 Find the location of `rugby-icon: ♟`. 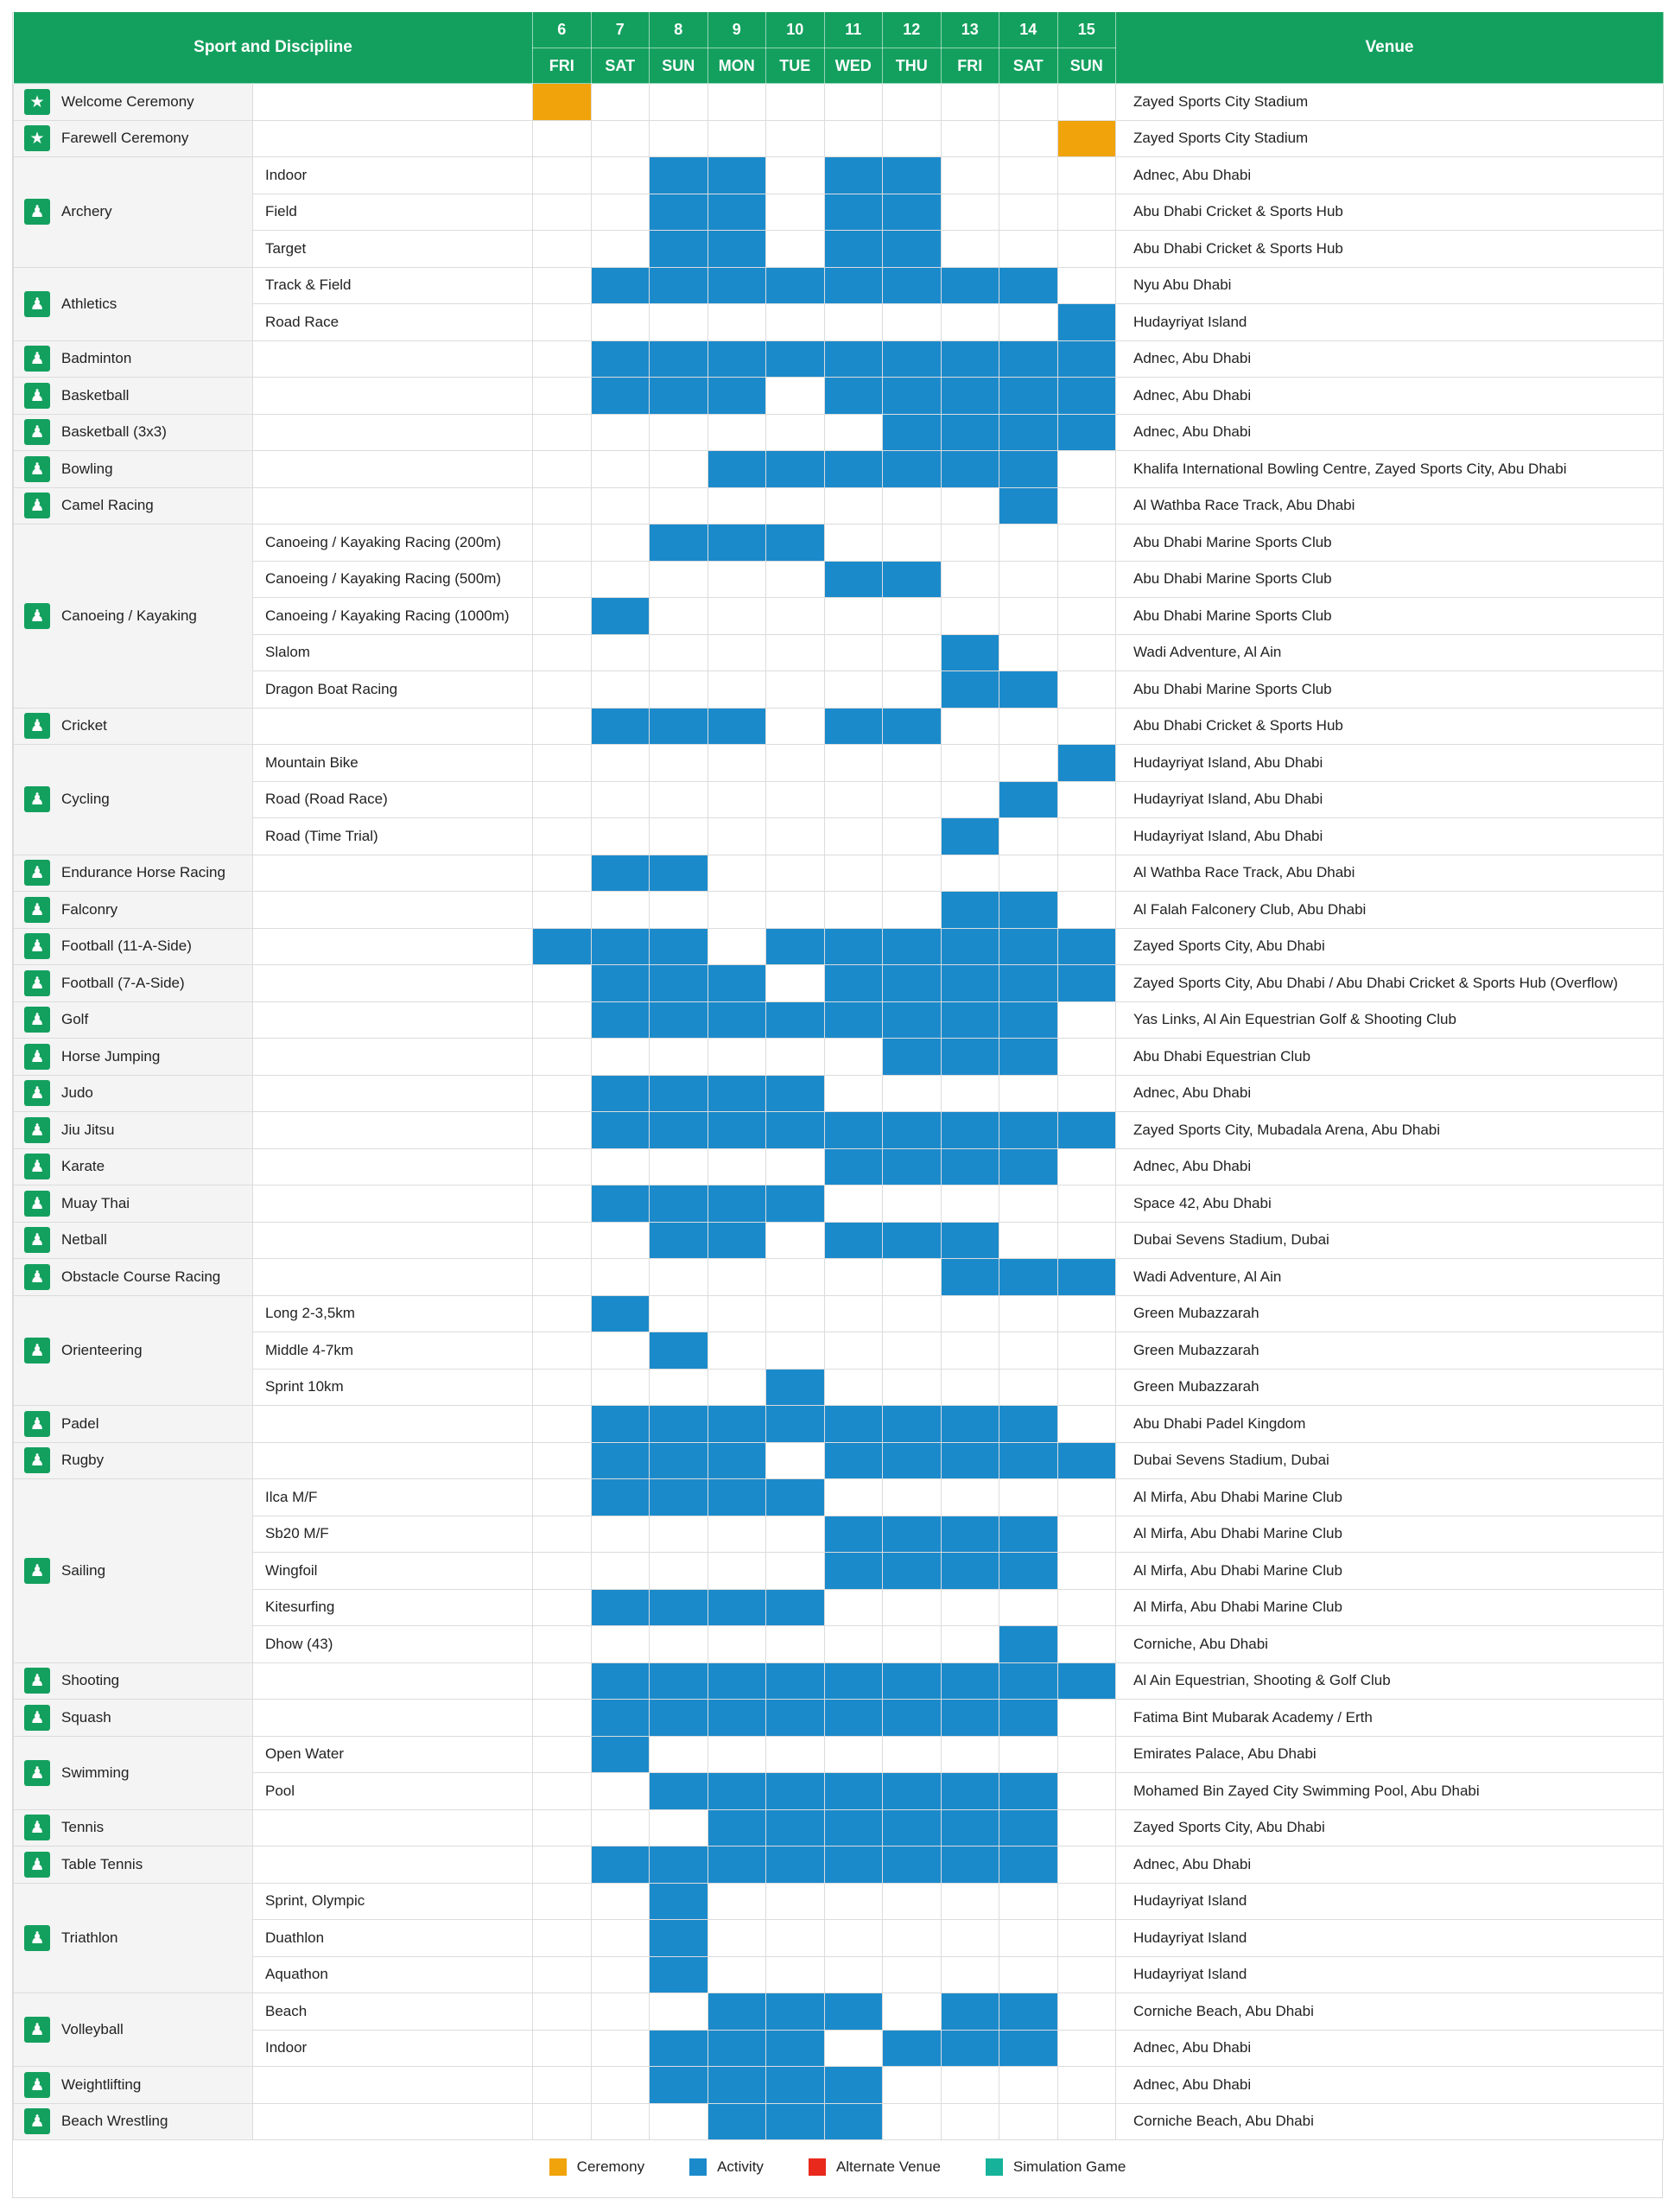

rugby-icon: ♟ is located at coordinates (37, 1460).